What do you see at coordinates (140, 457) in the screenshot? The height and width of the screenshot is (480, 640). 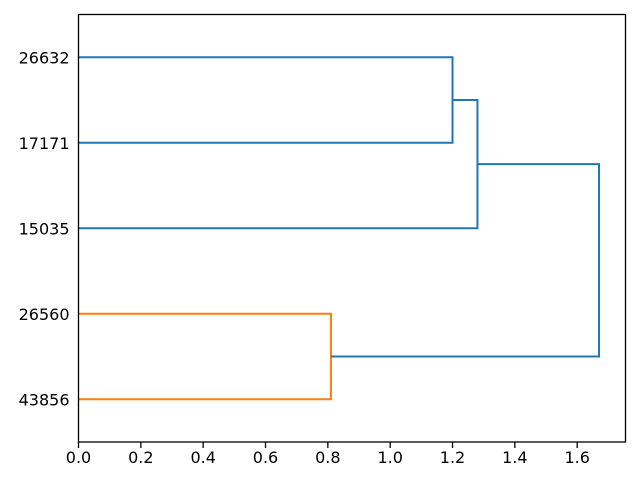 I see `x-tick-label: 0.2` at bounding box center [140, 457].